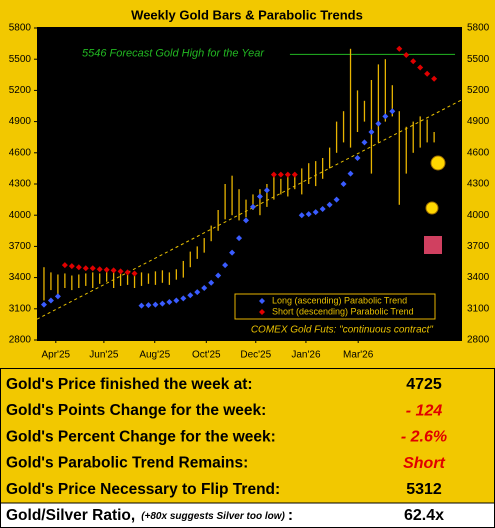  What do you see at coordinates (424, 384) in the screenshot?
I see `stat-value: 4725` at bounding box center [424, 384].